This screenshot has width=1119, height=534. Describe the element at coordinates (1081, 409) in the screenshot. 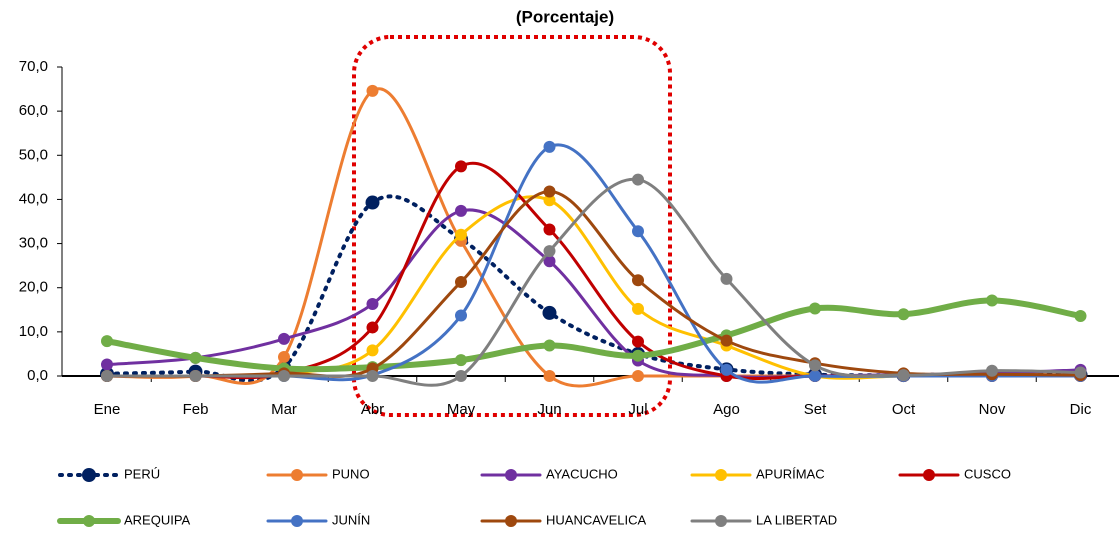

I see `x-tick-label: Dic` at that location.